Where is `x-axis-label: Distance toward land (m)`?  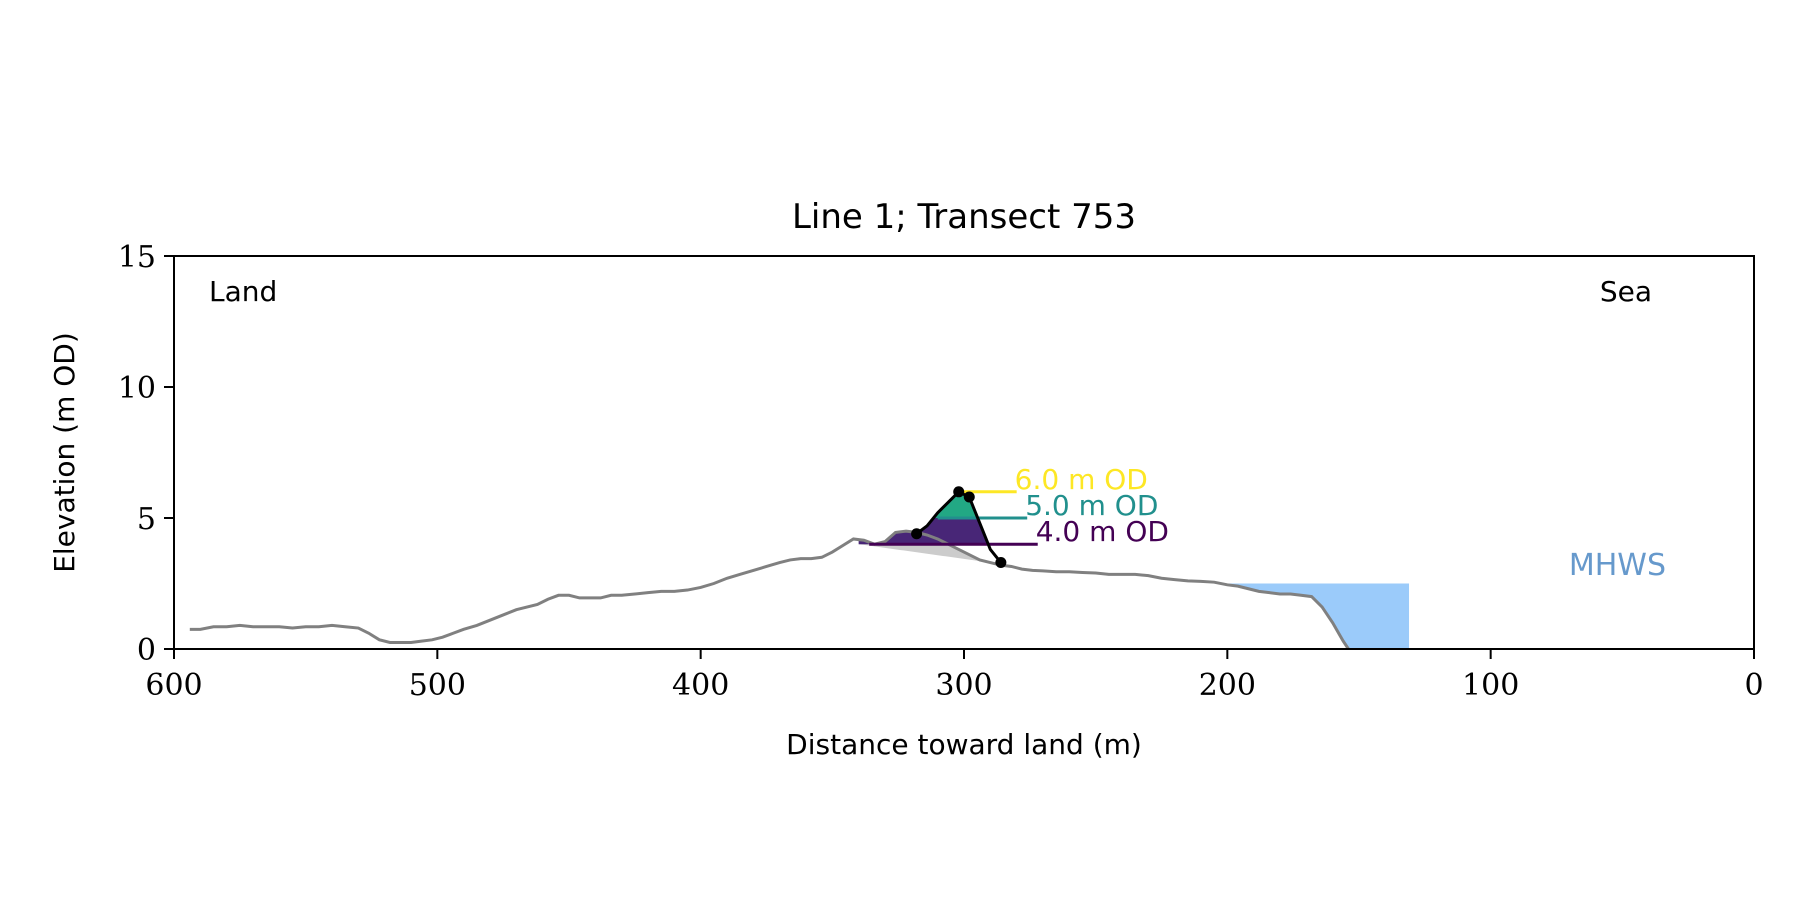
x-axis-label: Distance toward land (m) is located at coordinates (964, 744).